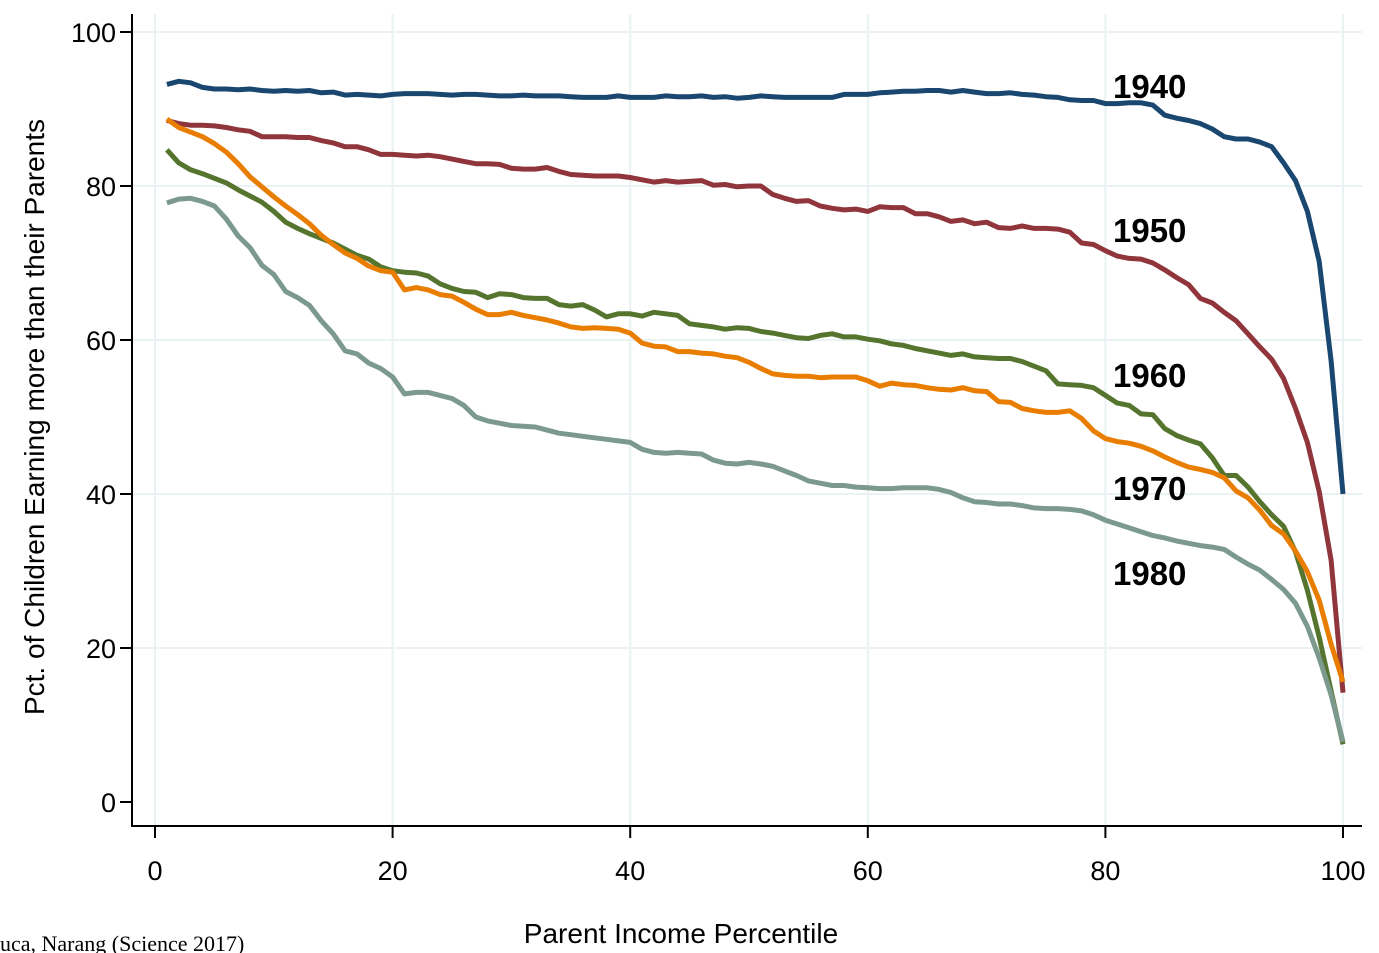  What do you see at coordinates (154, 871) in the screenshot?
I see `x-tick-label: 0` at bounding box center [154, 871].